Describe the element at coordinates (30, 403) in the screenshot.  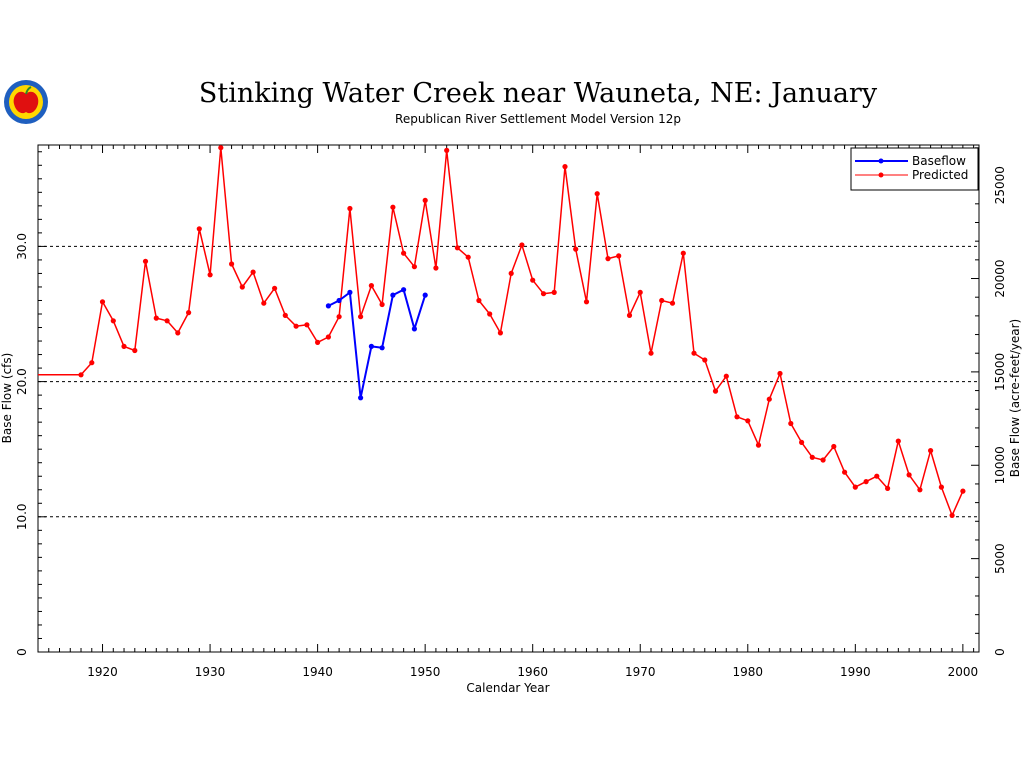
I see `y-axis-left: 0 10.0 20.0 30.0` at that location.